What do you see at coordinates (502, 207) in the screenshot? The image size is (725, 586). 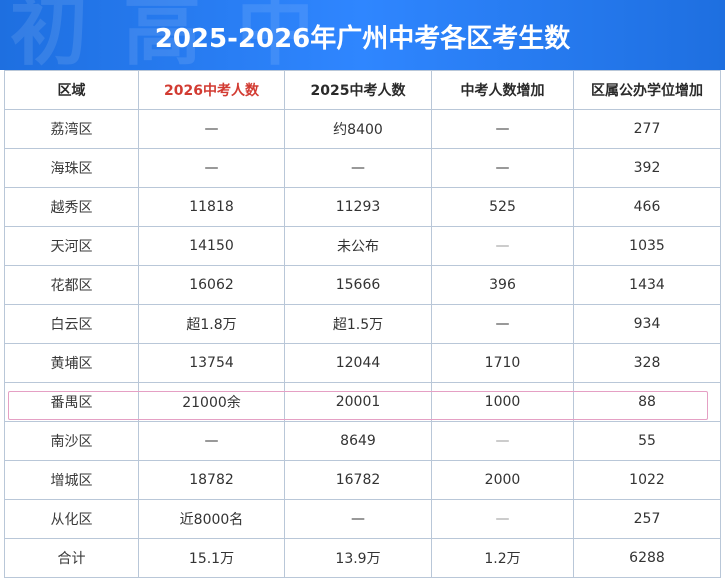 I see `value-cell: 525` at bounding box center [502, 207].